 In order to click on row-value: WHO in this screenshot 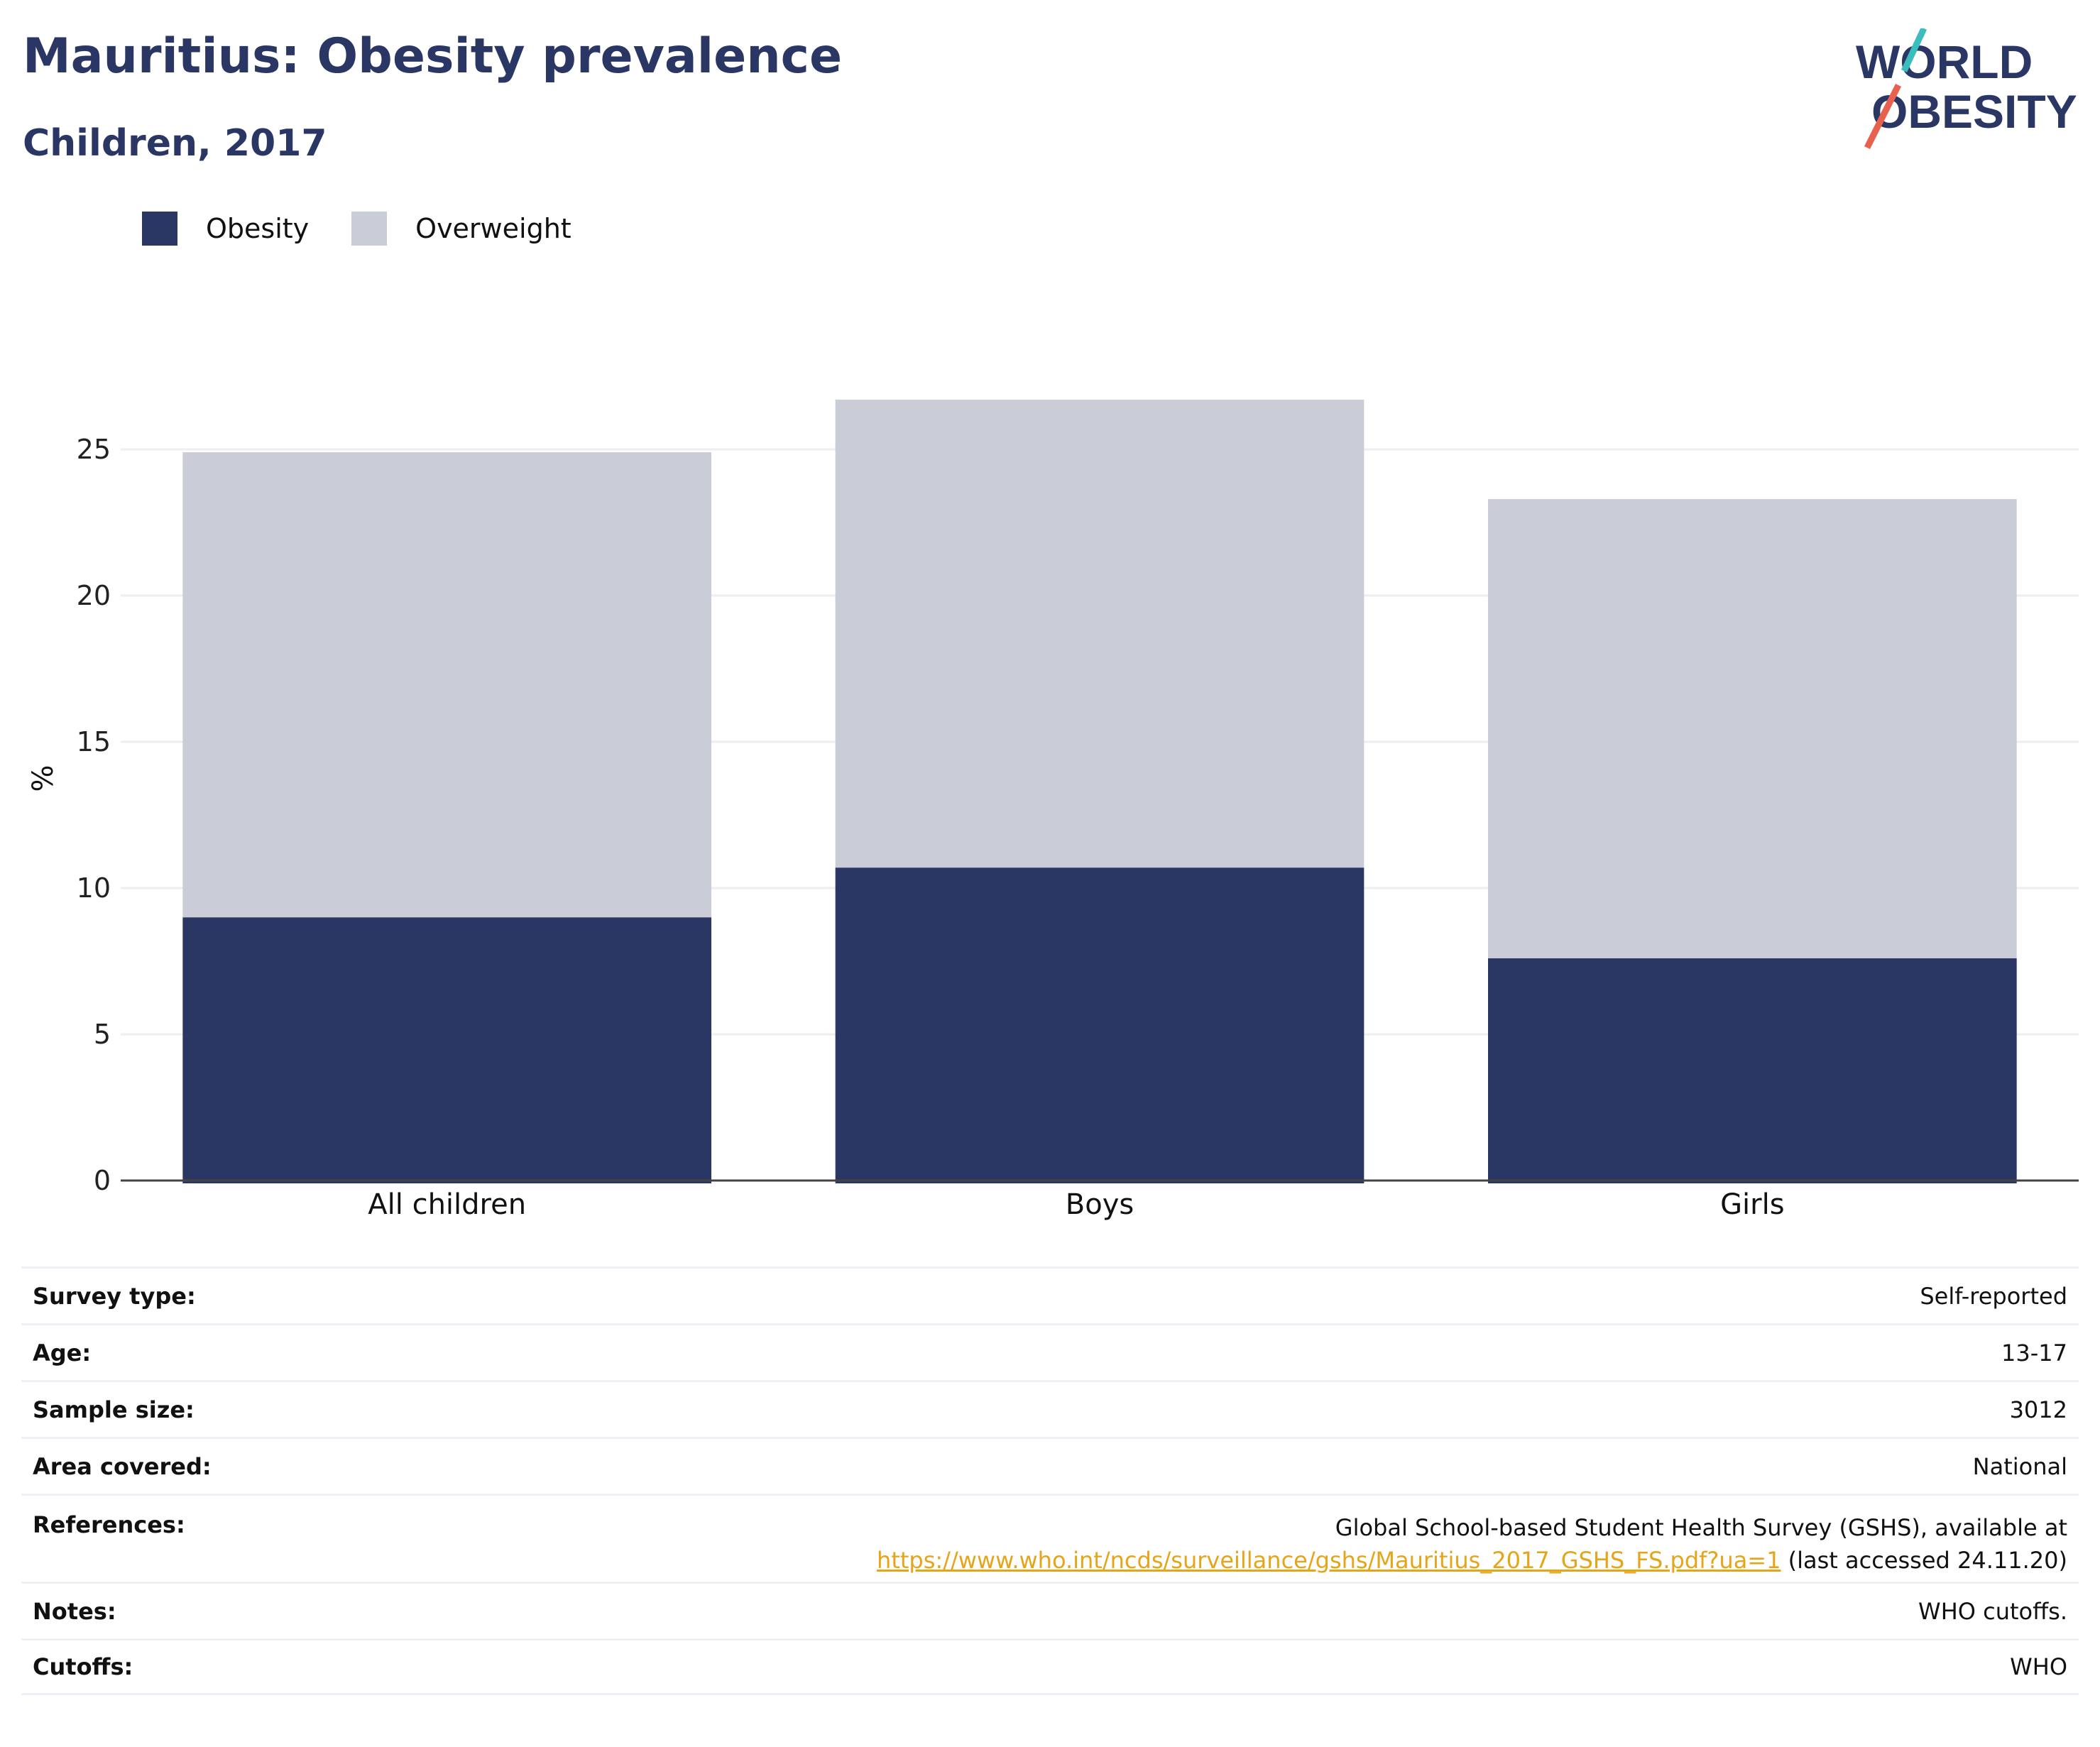, I will do `click(2038, 1666)`.